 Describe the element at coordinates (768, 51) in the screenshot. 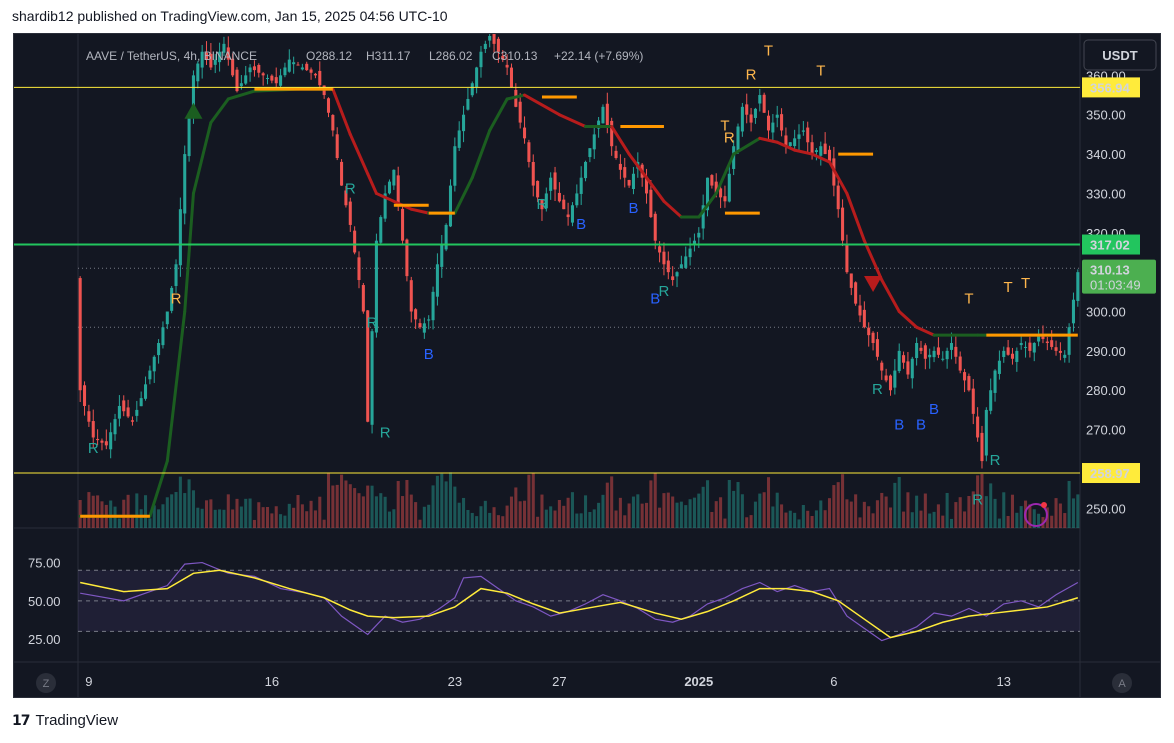

I see `signal-marker-T: T` at that location.